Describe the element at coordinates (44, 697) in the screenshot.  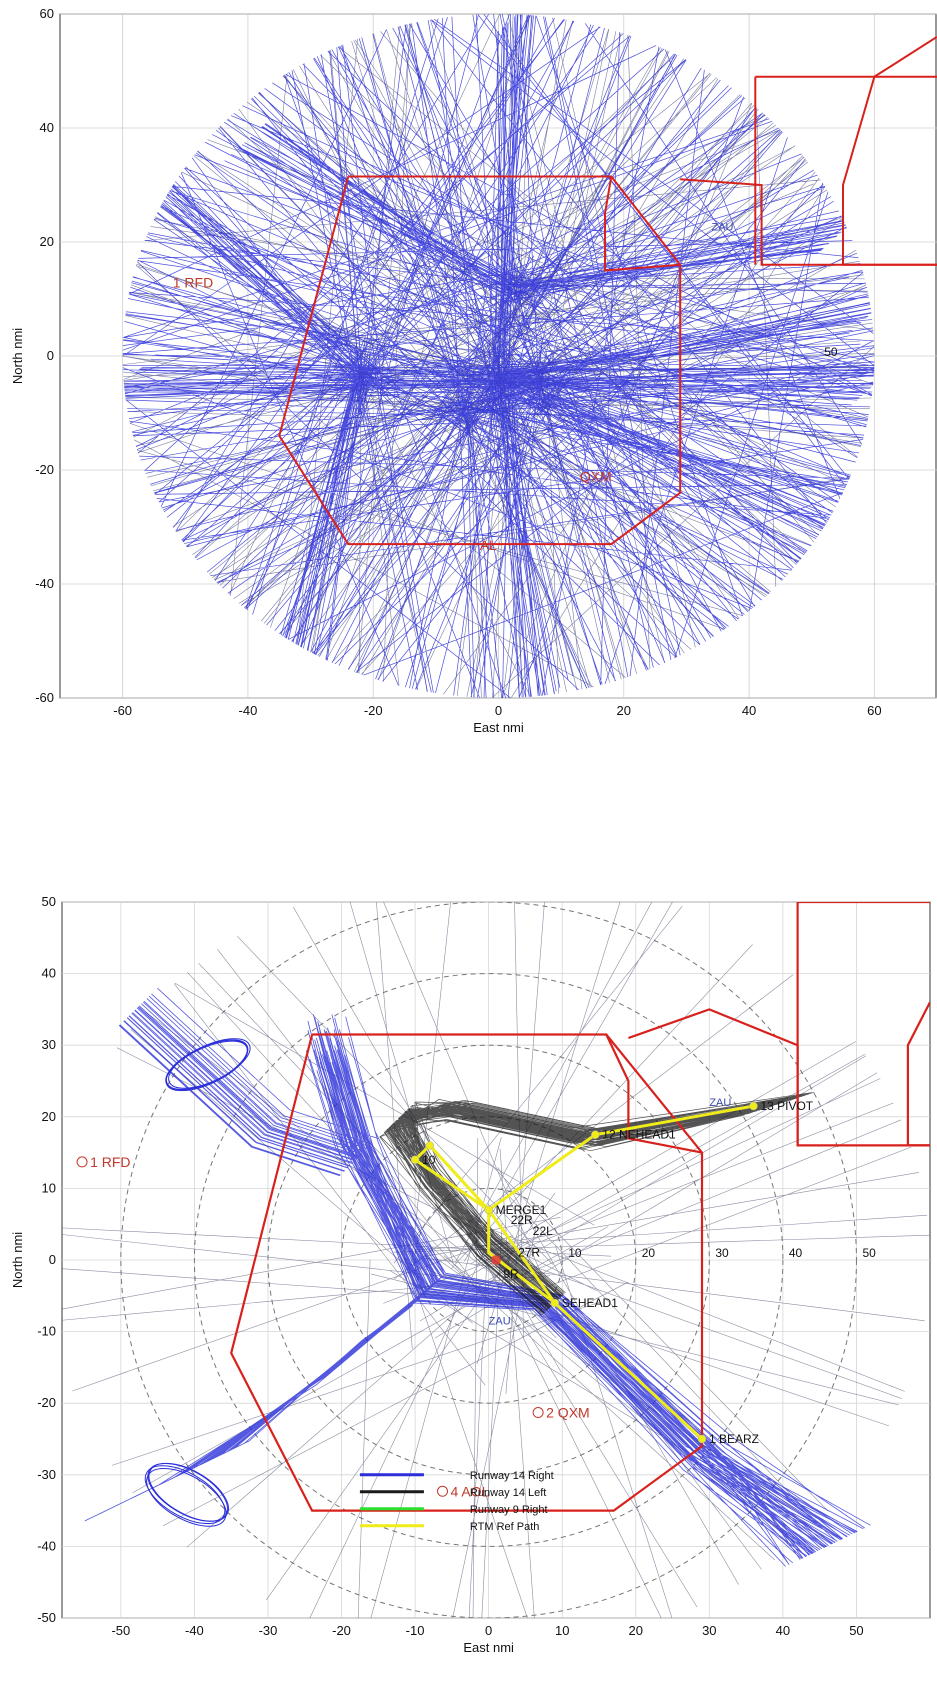
I see `y-tick-label: -60` at that location.